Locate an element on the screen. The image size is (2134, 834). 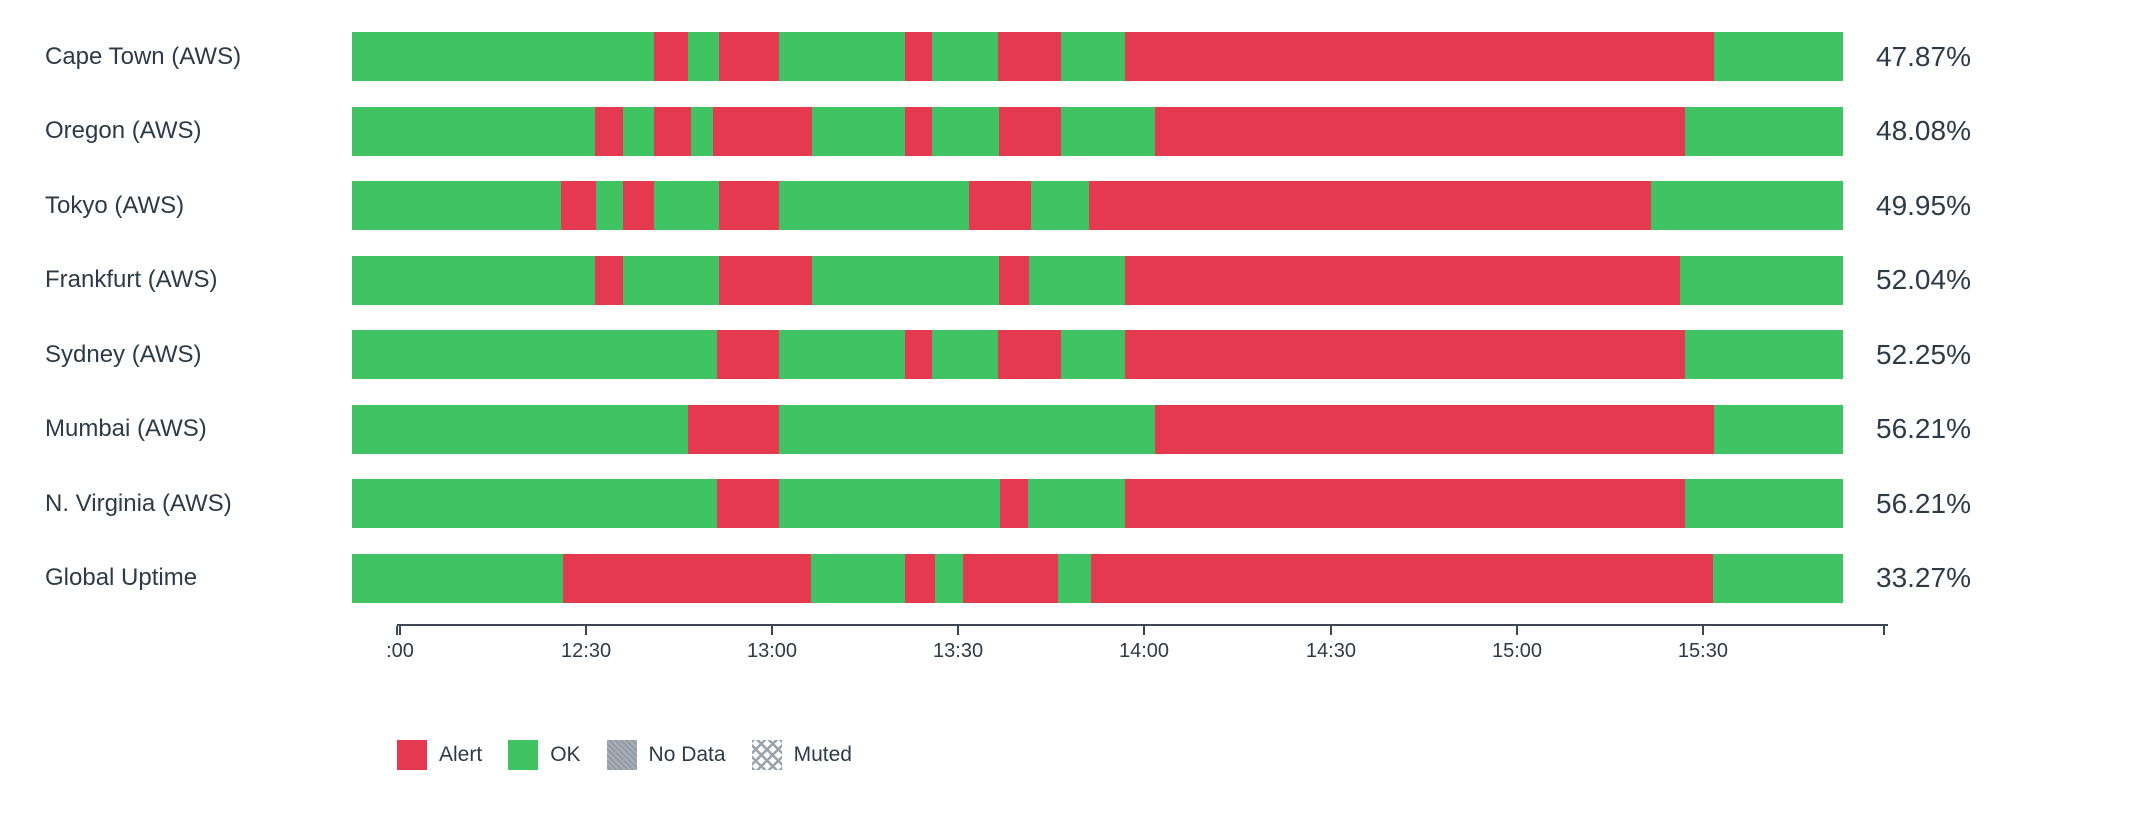
legend-item: No Data is located at coordinates (666, 754).